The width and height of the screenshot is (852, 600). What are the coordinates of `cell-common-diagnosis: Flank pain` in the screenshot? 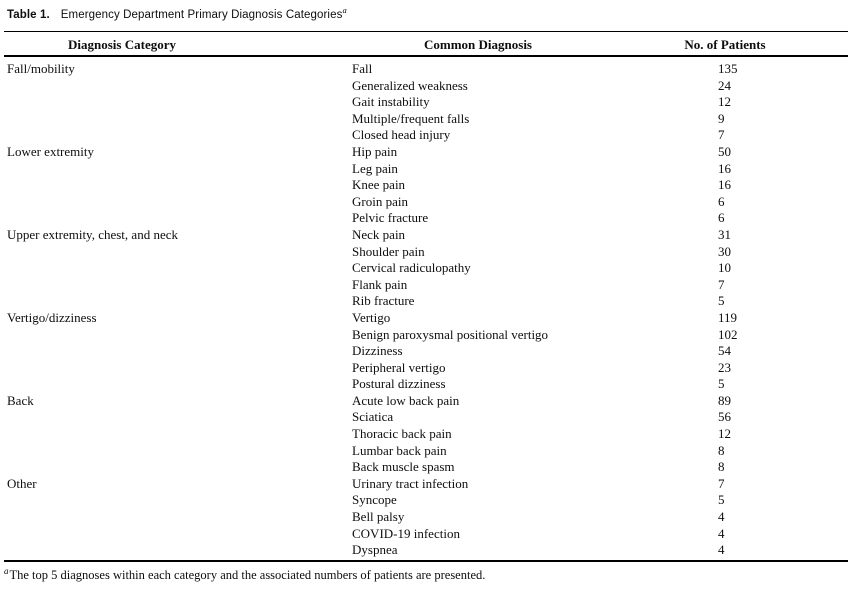 It's located at (380, 284).